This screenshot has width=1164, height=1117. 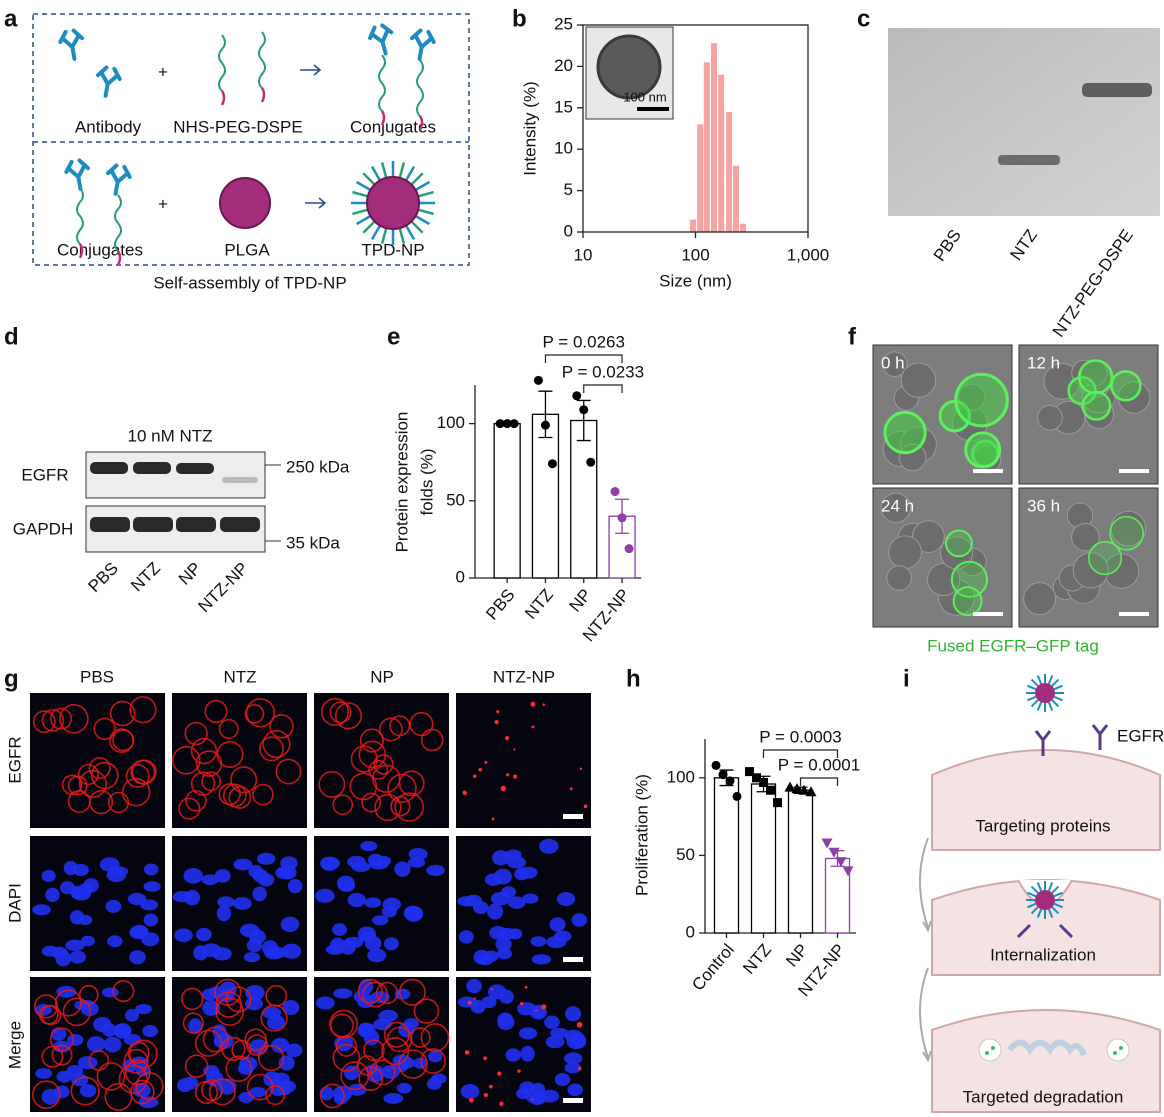 I want to click on scheme-label: Antibody, so click(x=108, y=126).